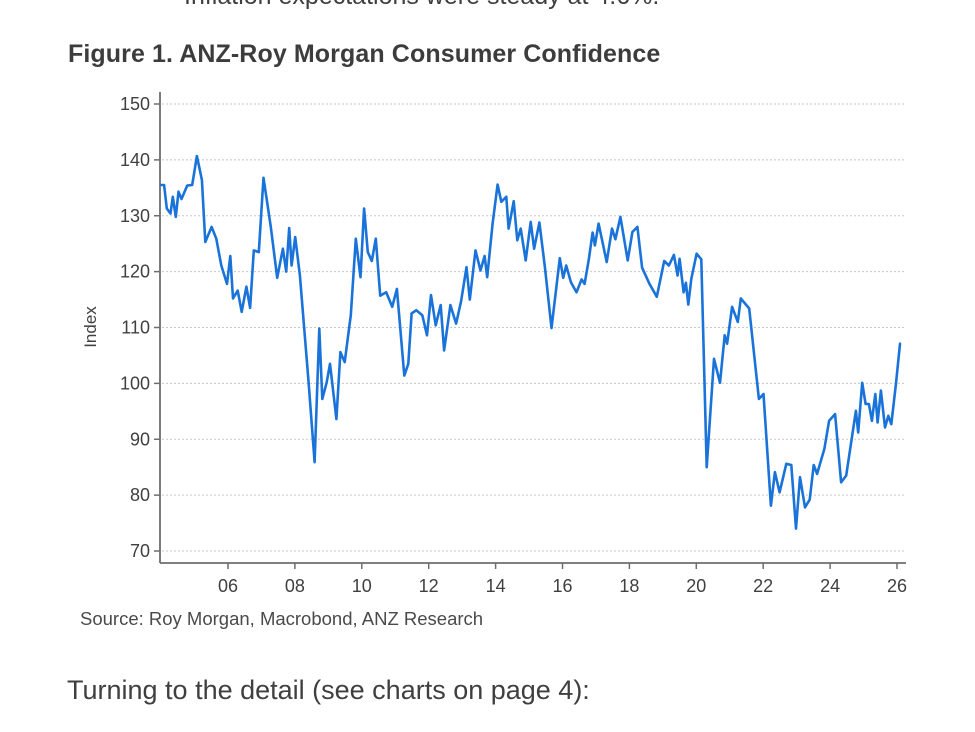 The image size is (975, 732). What do you see at coordinates (830, 586) in the screenshot?
I see `x-tick-label: 24` at bounding box center [830, 586].